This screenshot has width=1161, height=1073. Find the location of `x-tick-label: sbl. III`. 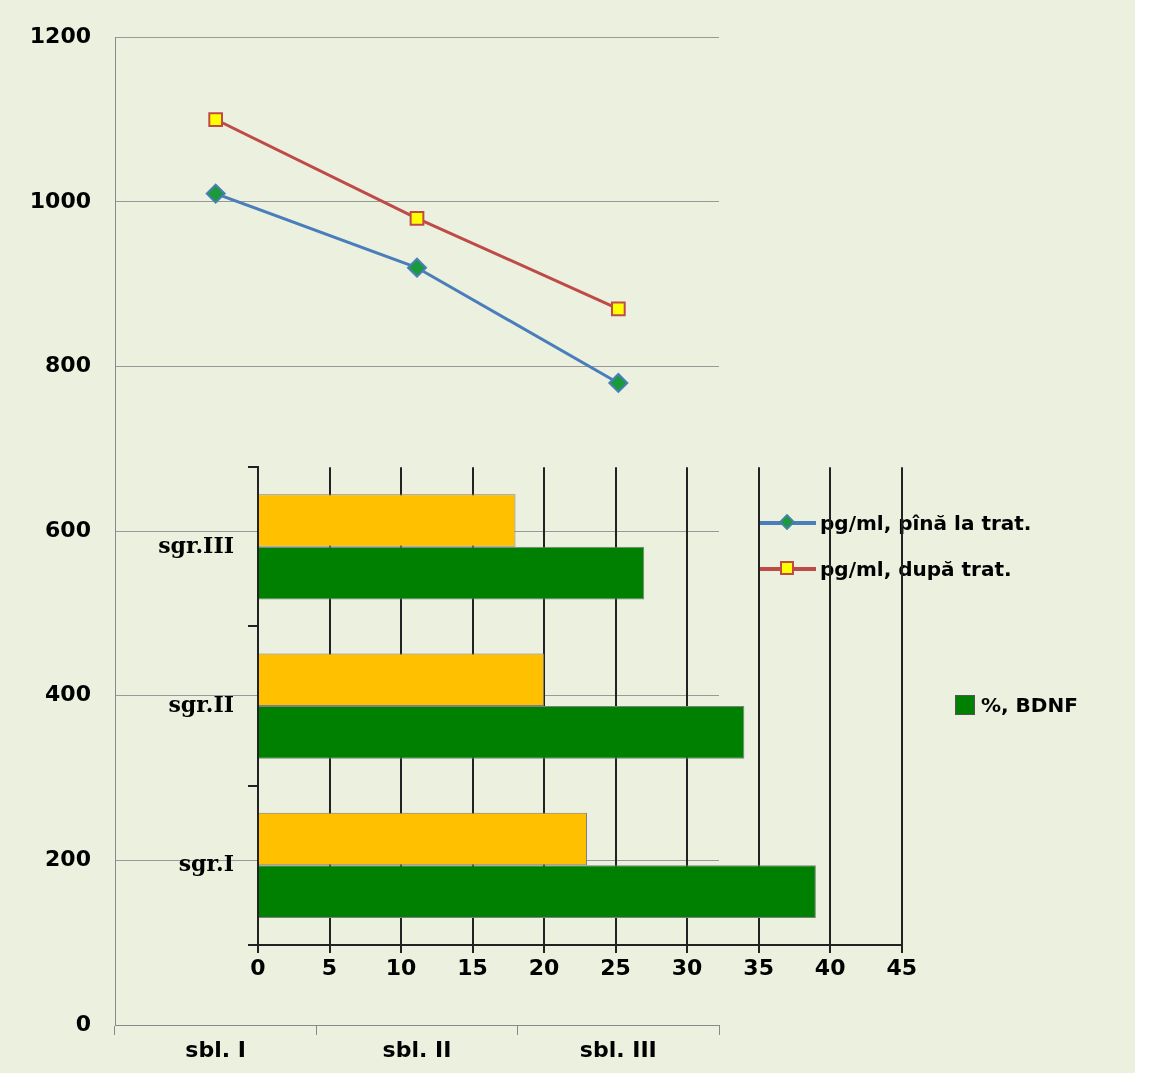

x-tick-label: sbl. III is located at coordinates (618, 1049).